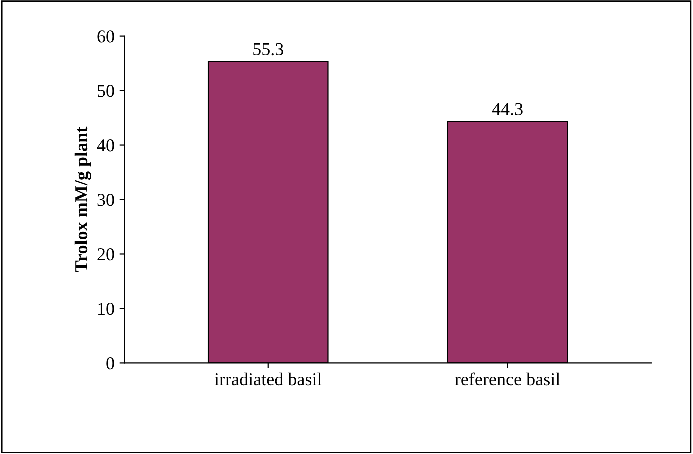 This screenshot has width=693, height=454. I want to click on x-tick-label: irradiated basil, so click(268, 379).